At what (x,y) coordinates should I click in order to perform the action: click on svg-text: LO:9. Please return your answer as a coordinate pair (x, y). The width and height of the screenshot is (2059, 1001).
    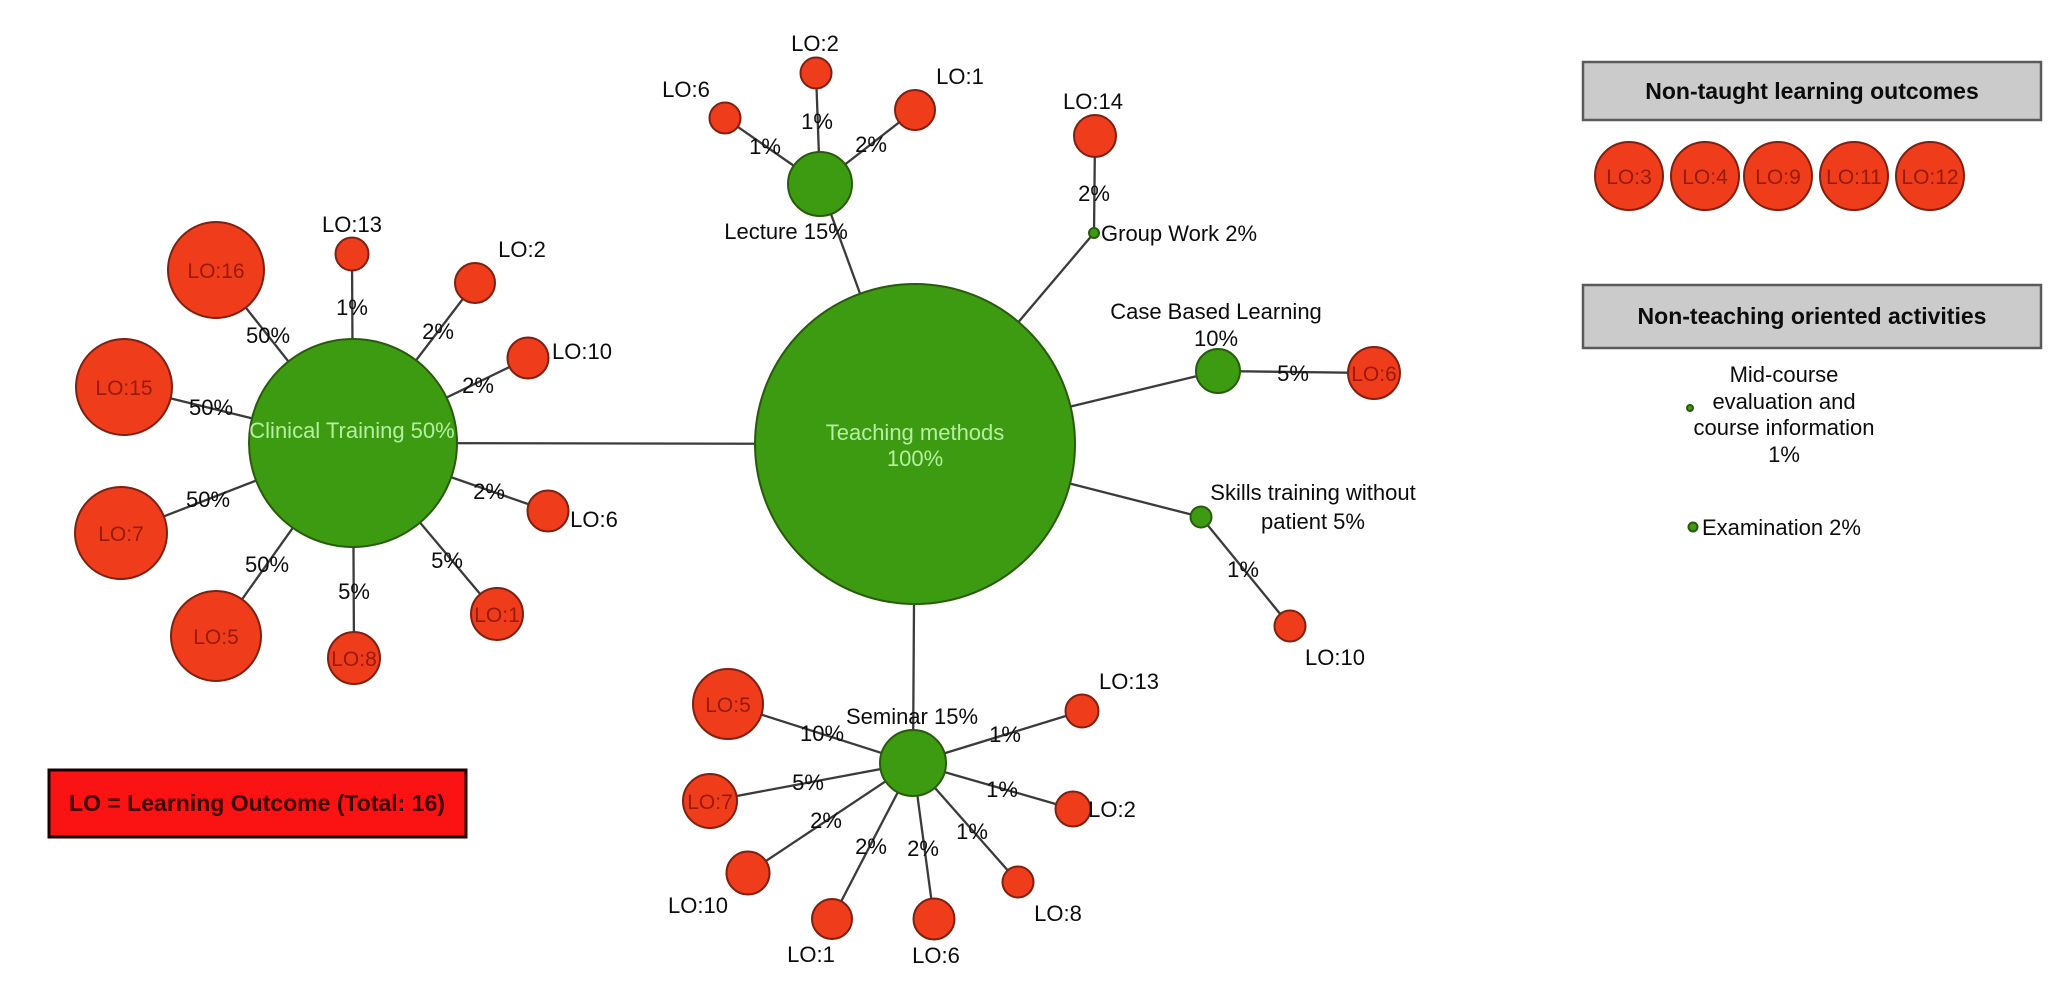
    Looking at the image, I should click on (1778, 177).